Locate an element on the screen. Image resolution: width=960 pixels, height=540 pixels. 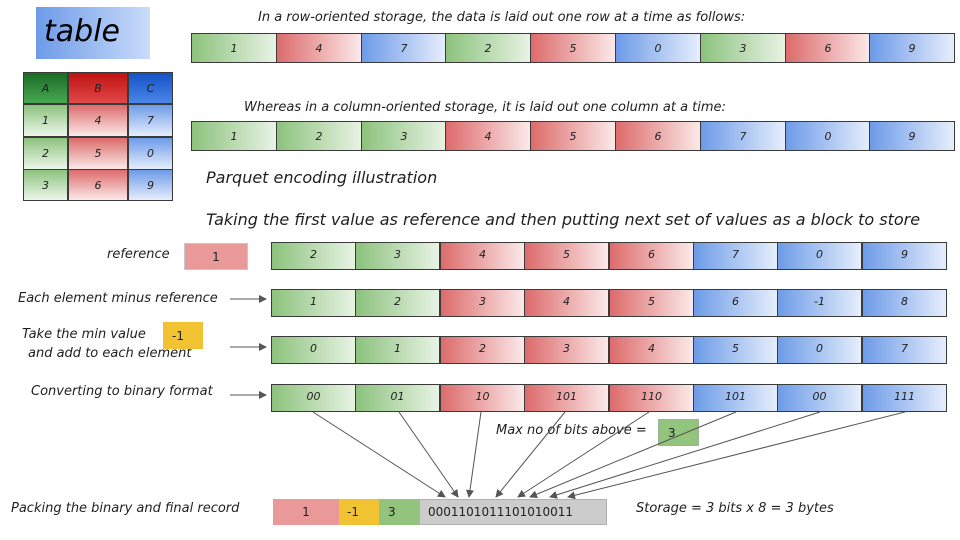
min-value: -1 is located at coordinates (178, 335).